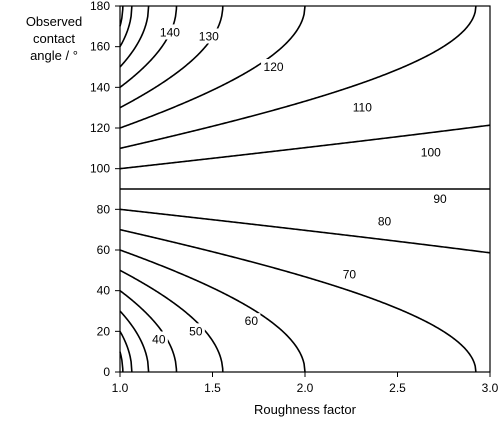 This screenshot has height=429, width=500. Describe the element at coordinates (104, 250) in the screenshot. I see `y-tick-label: 60` at that location.